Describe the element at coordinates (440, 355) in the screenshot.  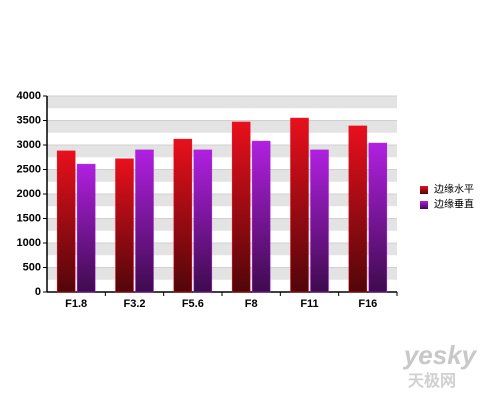
I see `watermark-logo: yesky` at that location.